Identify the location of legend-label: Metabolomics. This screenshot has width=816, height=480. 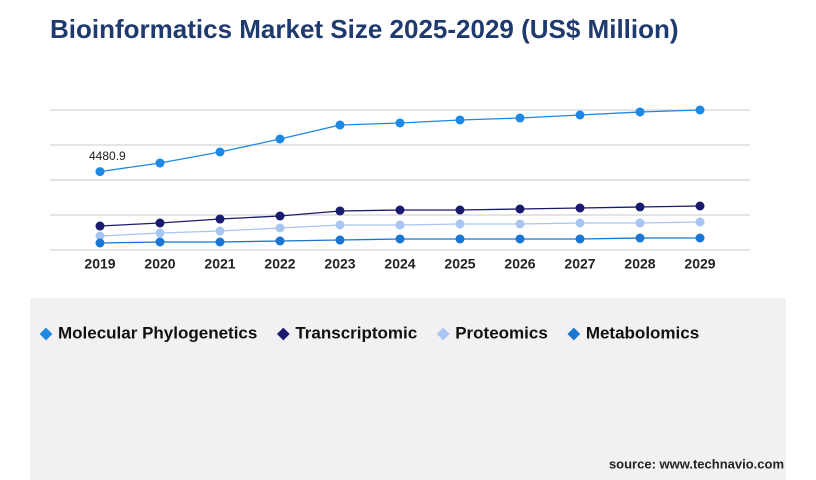
(642, 332).